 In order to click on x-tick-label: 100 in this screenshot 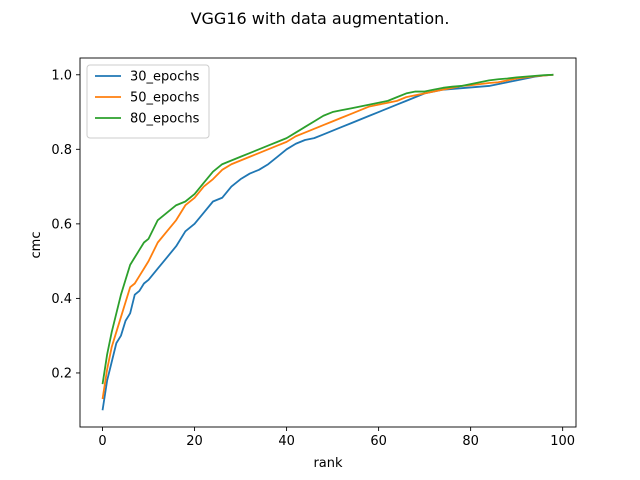, I will do `click(562, 441)`.